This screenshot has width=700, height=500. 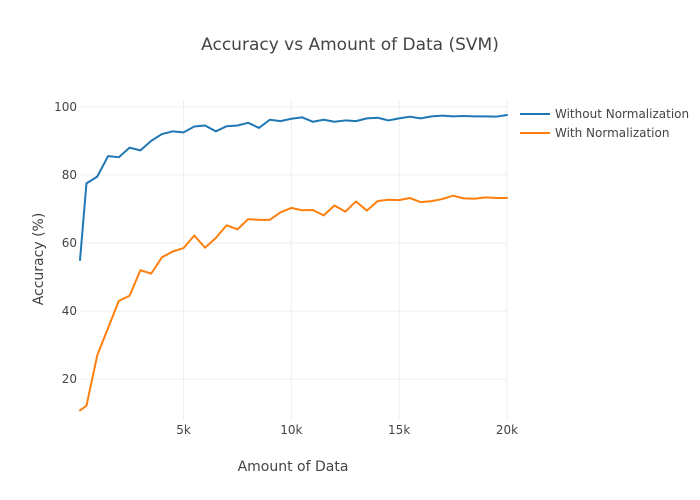 I want to click on y-tick-label: 60, so click(x=69, y=243).